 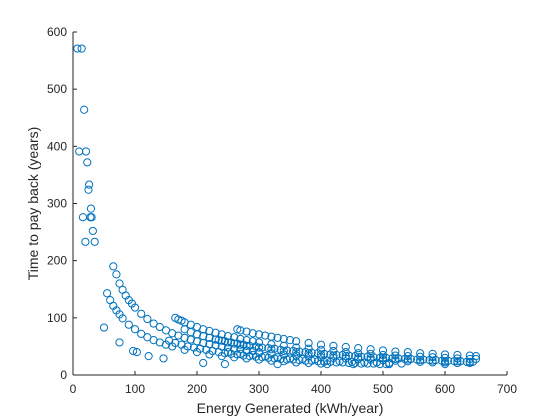 I want to click on x-tick-label: 300, so click(x=259, y=389).